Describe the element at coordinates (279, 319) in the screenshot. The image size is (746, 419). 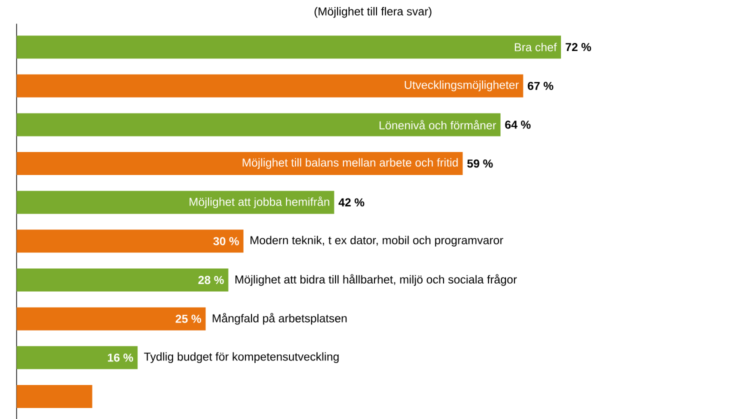
I see `y-tick-label: Mångfald på arbetsplatsen` at that location.